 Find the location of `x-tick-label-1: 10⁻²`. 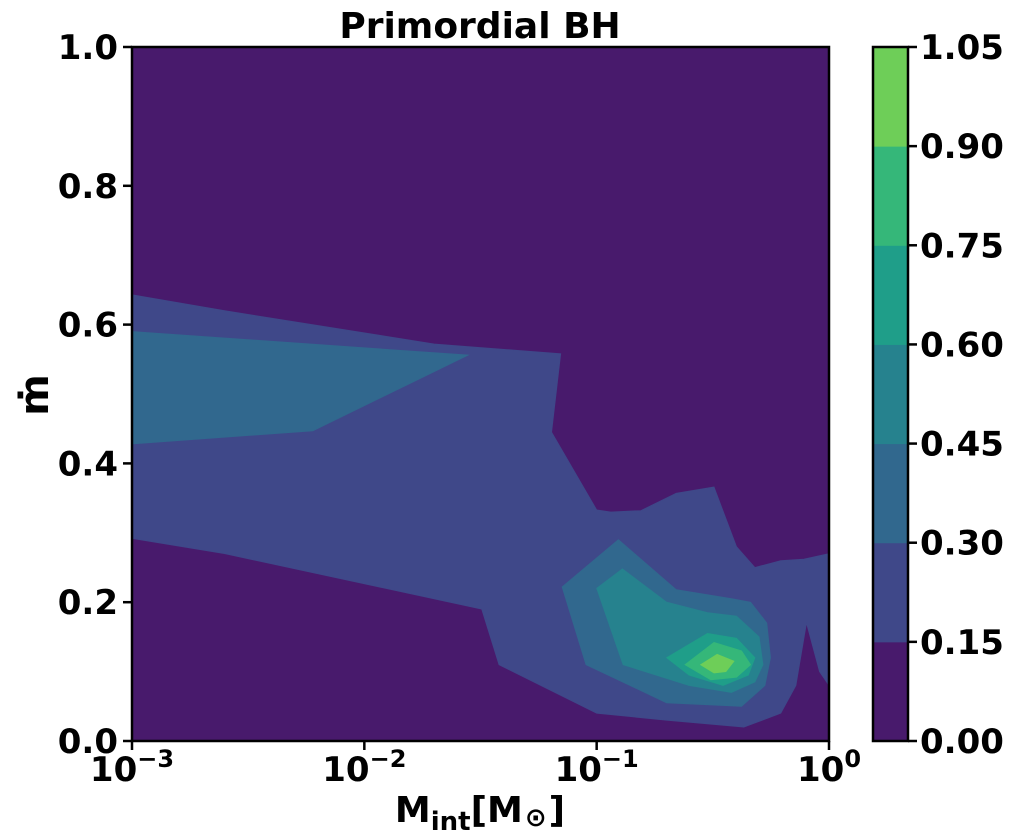

x-tick-label-1: 10⁻² is located at coordinates (364, 767).